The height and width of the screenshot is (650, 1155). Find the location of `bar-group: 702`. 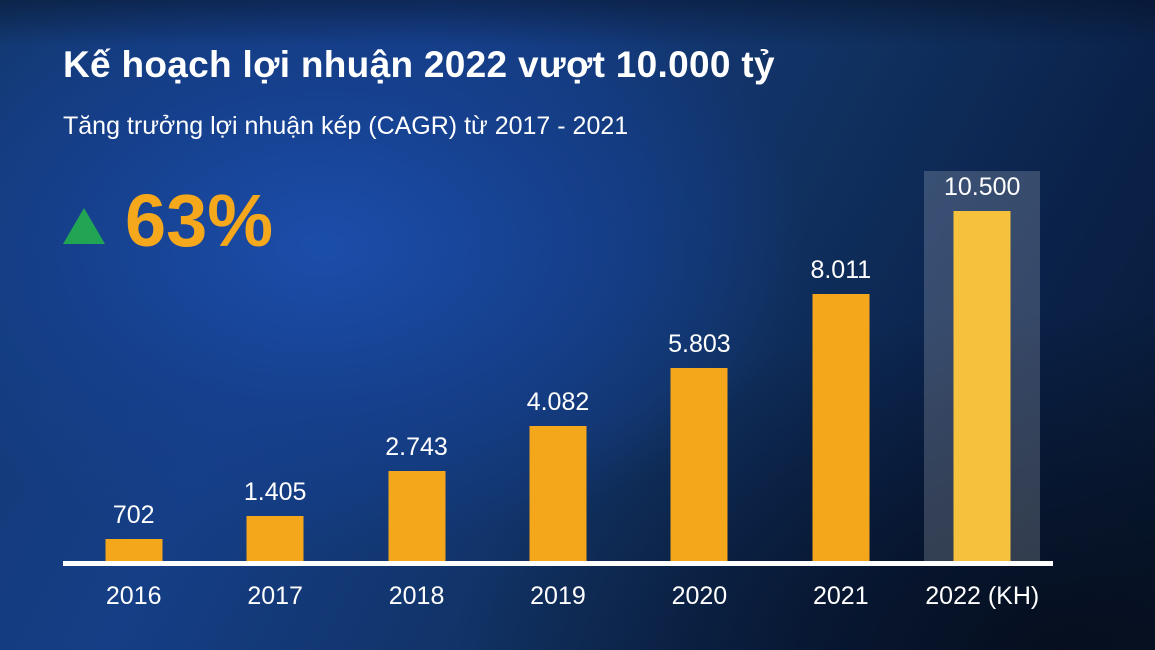

bar-group: 702 is located at coordinates (133, 281).